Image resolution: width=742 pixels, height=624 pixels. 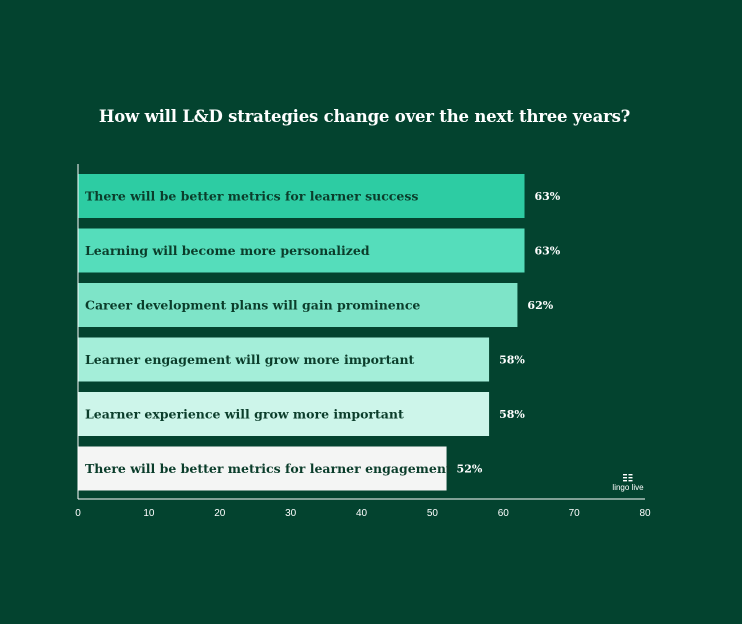 What do you see at coordinates (628, 478) in the screenshot?
I see `lingo-live-logo-icon` at bounding box center [628, 478].